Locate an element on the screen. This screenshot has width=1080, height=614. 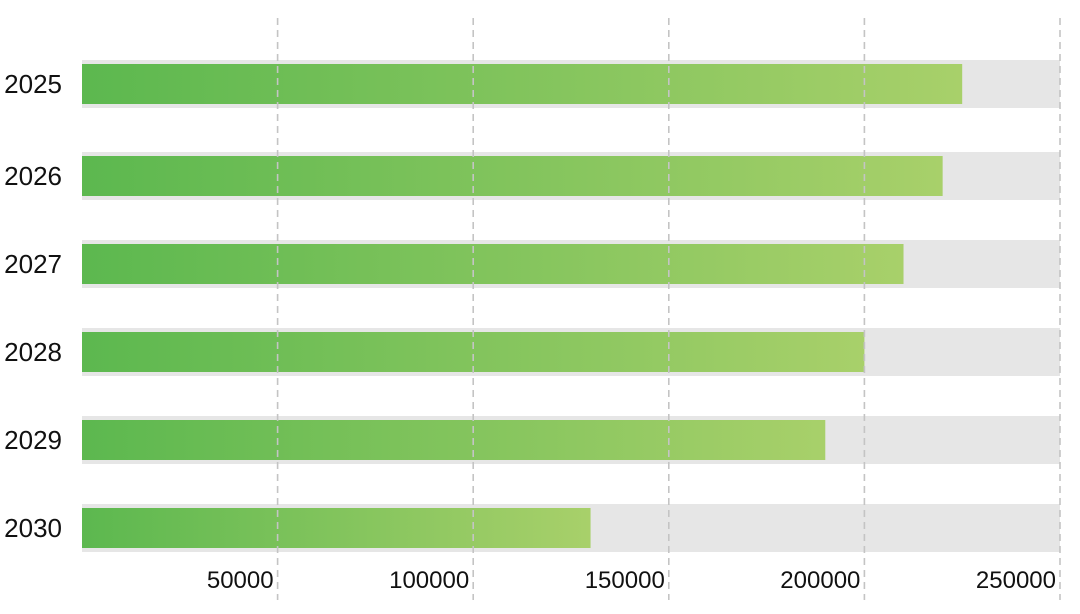
bar-2027 is located at coordinates (493, 264).